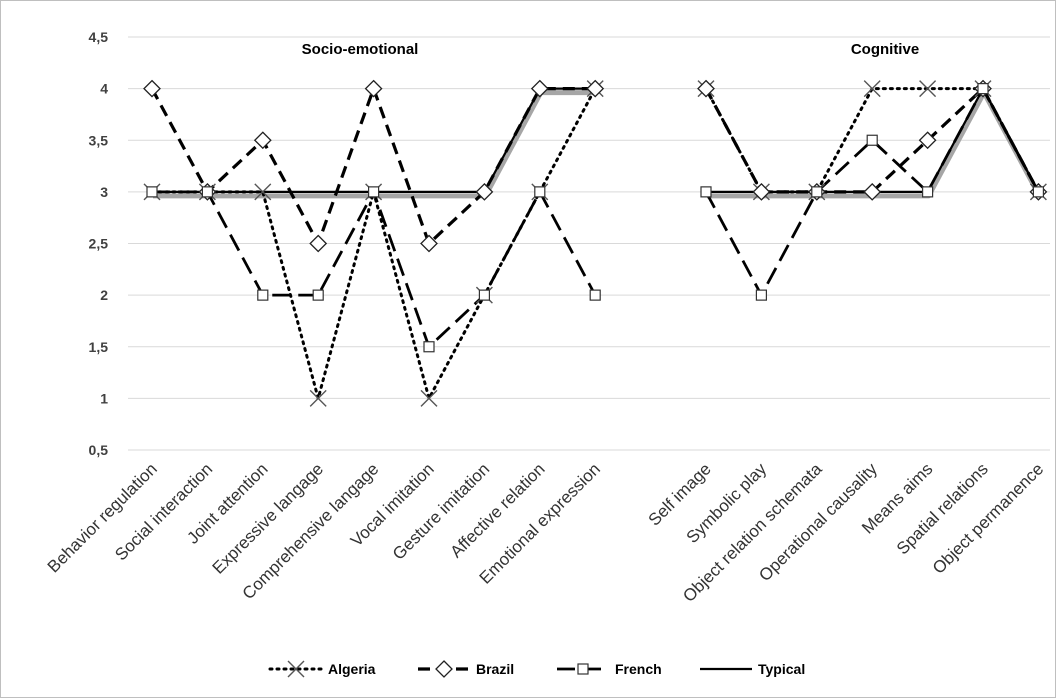 This screenshot has height=698, width=1056. Describe the element at coordinates (583, 669) in the screenshot. I see `legend-marker-french` at that location.